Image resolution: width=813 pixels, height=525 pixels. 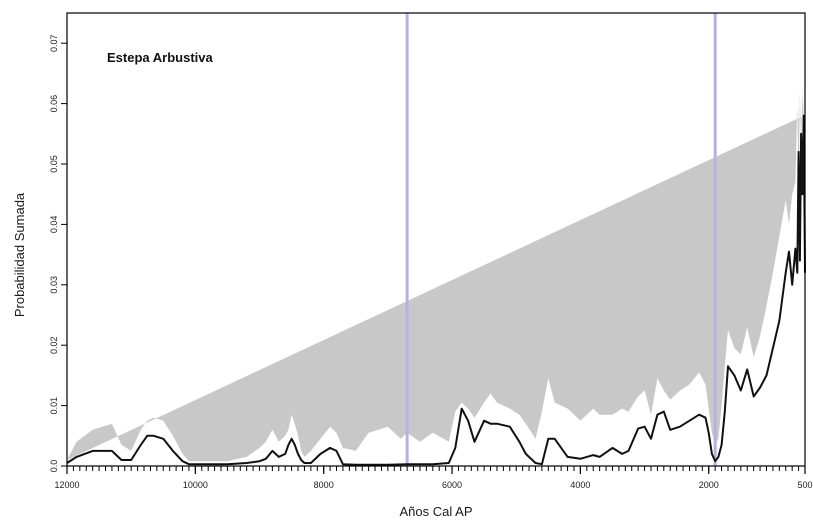 I want to click on x-tick-label-12000: 12000, so click(x=66, y=485).